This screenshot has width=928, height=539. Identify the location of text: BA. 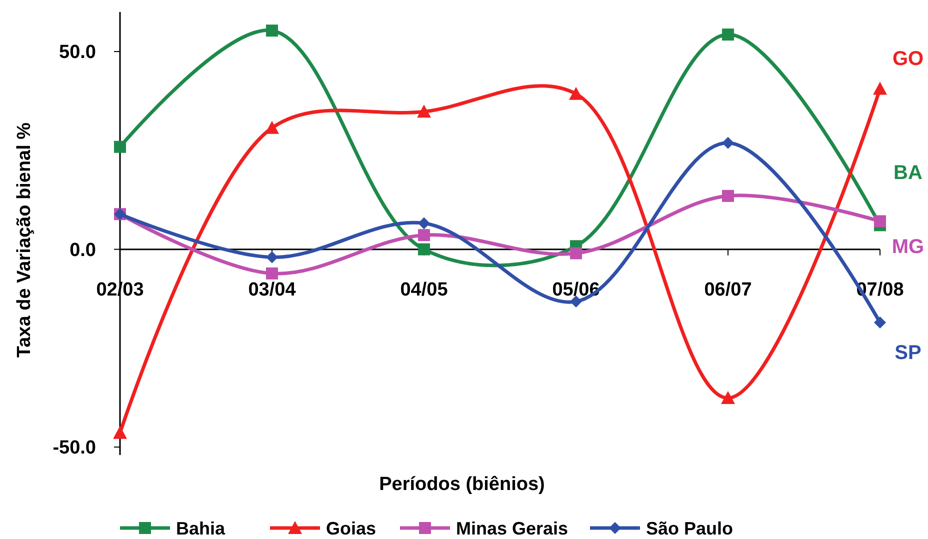
(908, 173).